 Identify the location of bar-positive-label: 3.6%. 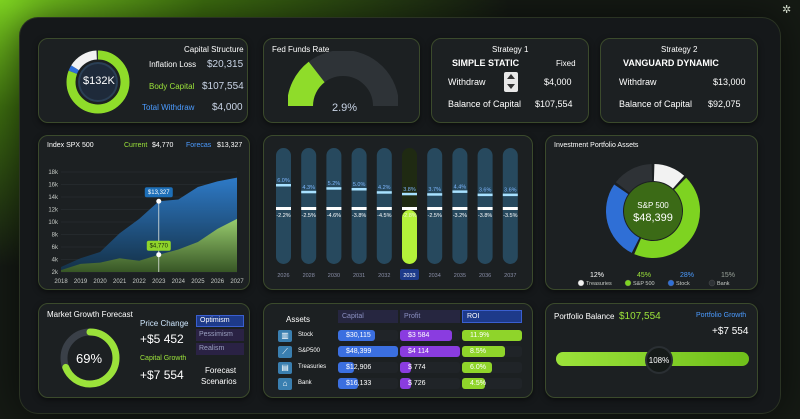
(485, 191).